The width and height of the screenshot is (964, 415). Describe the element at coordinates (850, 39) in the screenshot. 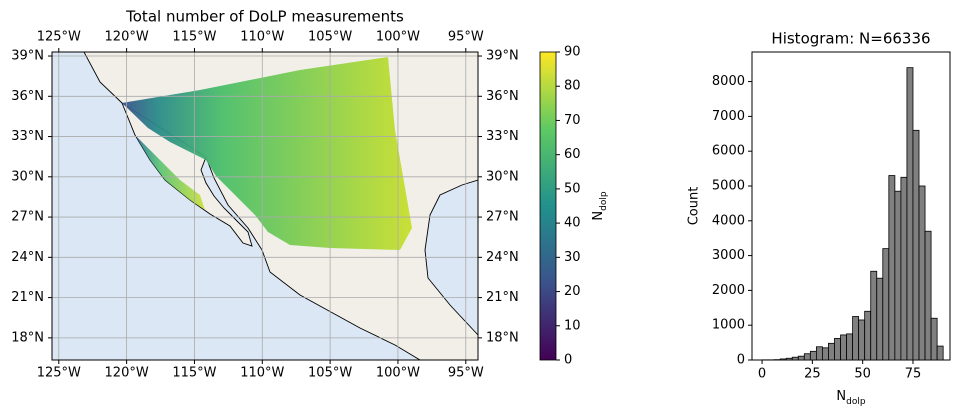

I see `histogram-title: Histogram: N=66336` at that location.